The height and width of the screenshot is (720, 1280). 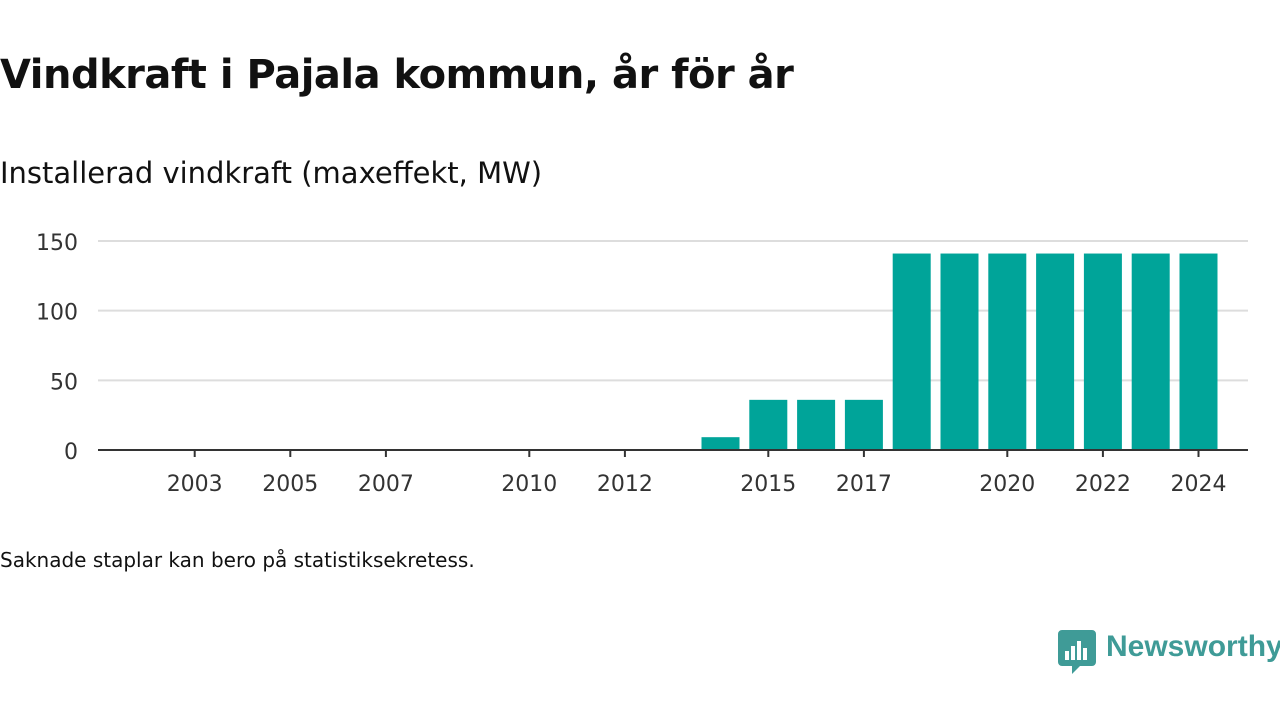 What do you see at coordinates (1198, 351) in the screenshot?
I see `bar-2024` at bounding box center [1198, 351].